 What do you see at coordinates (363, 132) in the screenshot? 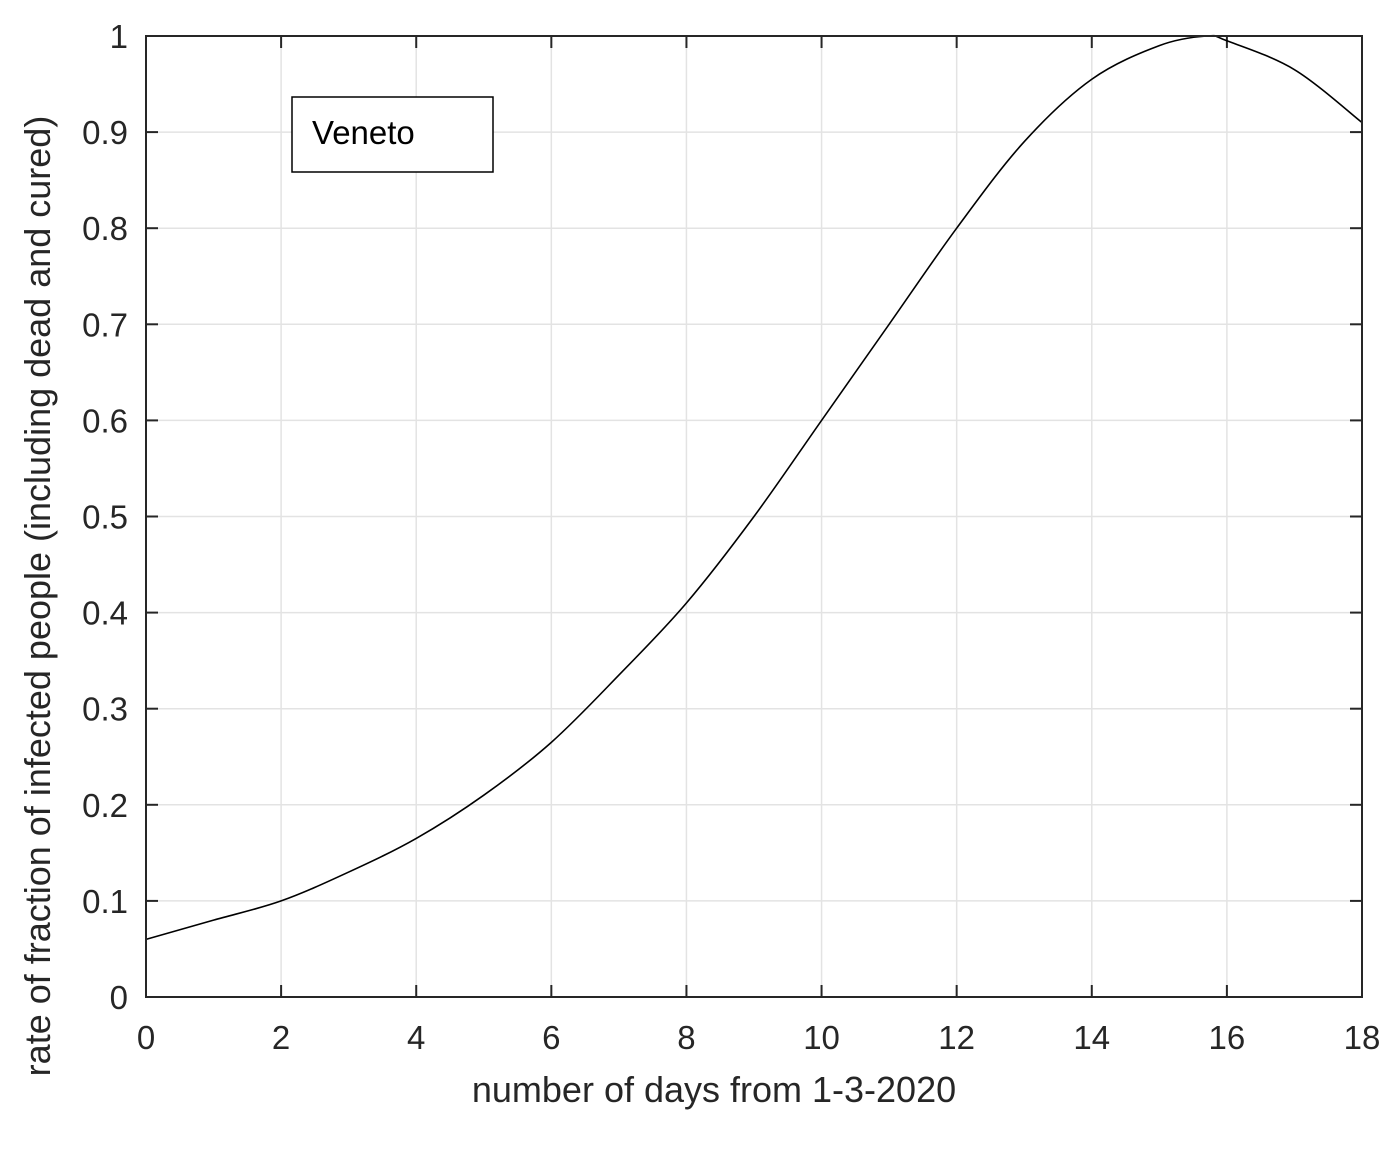
I see `annotation-label: Veneto` at bounding box center [363, 132].